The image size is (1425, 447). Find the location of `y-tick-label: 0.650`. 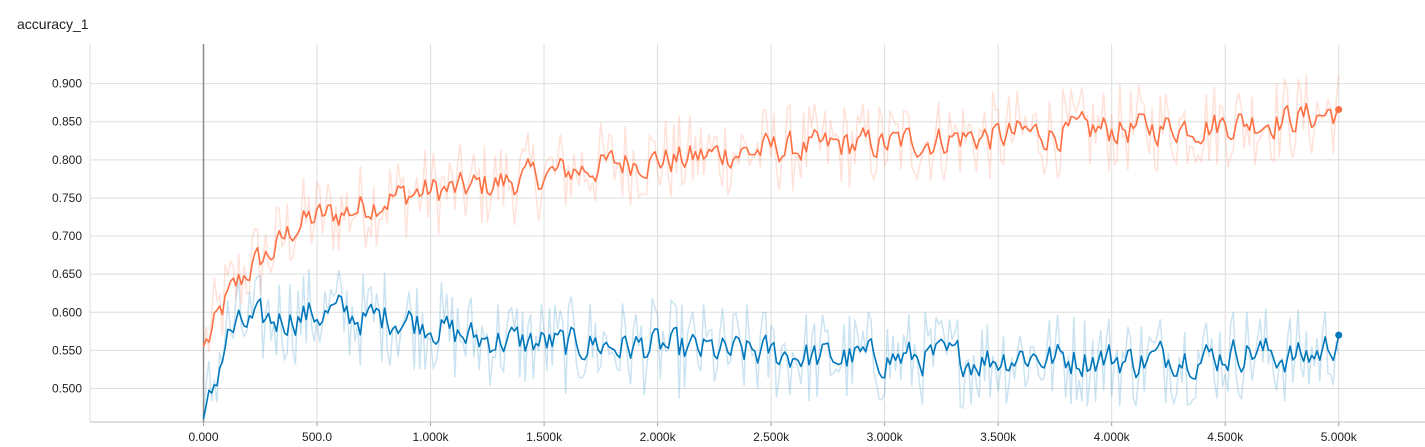

y-tick-label: 0.650 is located at coordinates (67, 274).